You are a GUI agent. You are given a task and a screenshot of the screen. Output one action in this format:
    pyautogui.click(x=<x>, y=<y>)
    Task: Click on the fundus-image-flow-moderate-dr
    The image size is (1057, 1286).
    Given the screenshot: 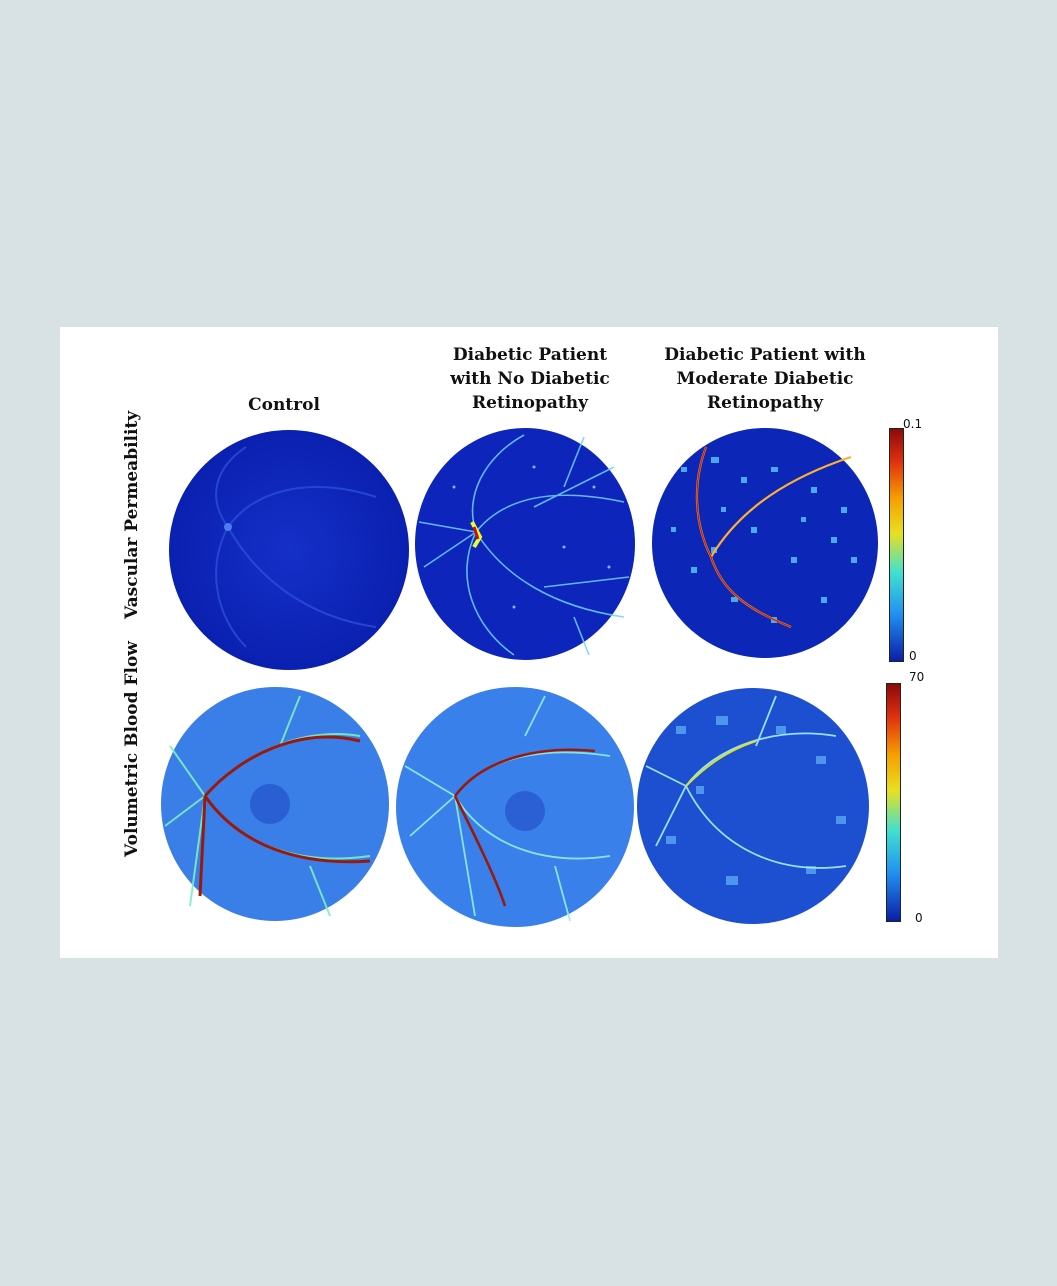 What is the action you would take?
    pyautogui.click(x=753, y=806)
    